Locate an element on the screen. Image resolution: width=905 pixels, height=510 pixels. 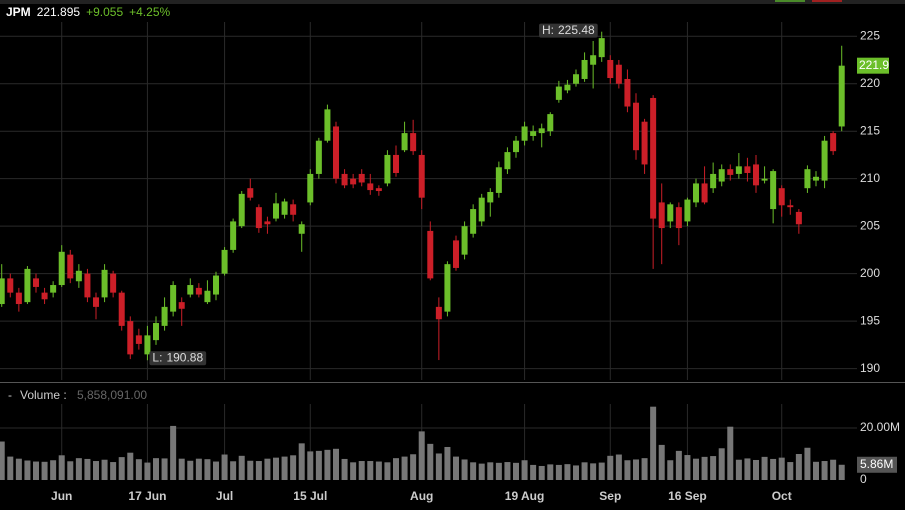
low-tag: L: 190.88 is located at coordinates (178, 358).